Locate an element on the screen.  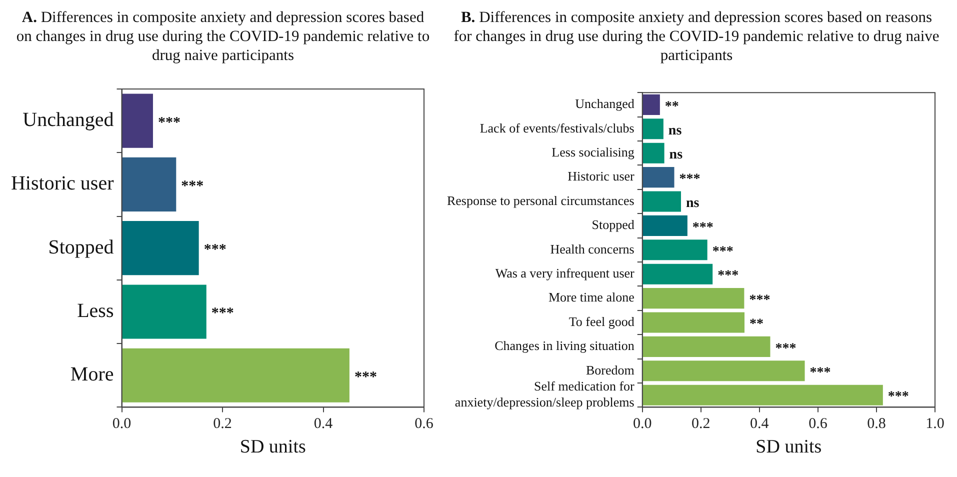
y-tick-label: Was a very infrequent user is located at coordinates (565, 273).